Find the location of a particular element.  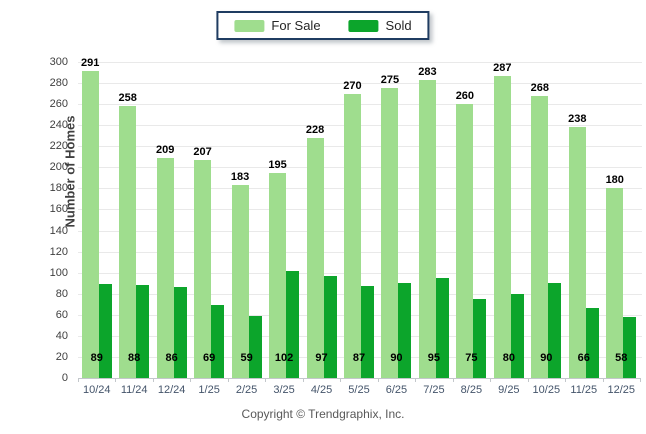

legend: For Sale Sold is located at coordinates (323, 25).